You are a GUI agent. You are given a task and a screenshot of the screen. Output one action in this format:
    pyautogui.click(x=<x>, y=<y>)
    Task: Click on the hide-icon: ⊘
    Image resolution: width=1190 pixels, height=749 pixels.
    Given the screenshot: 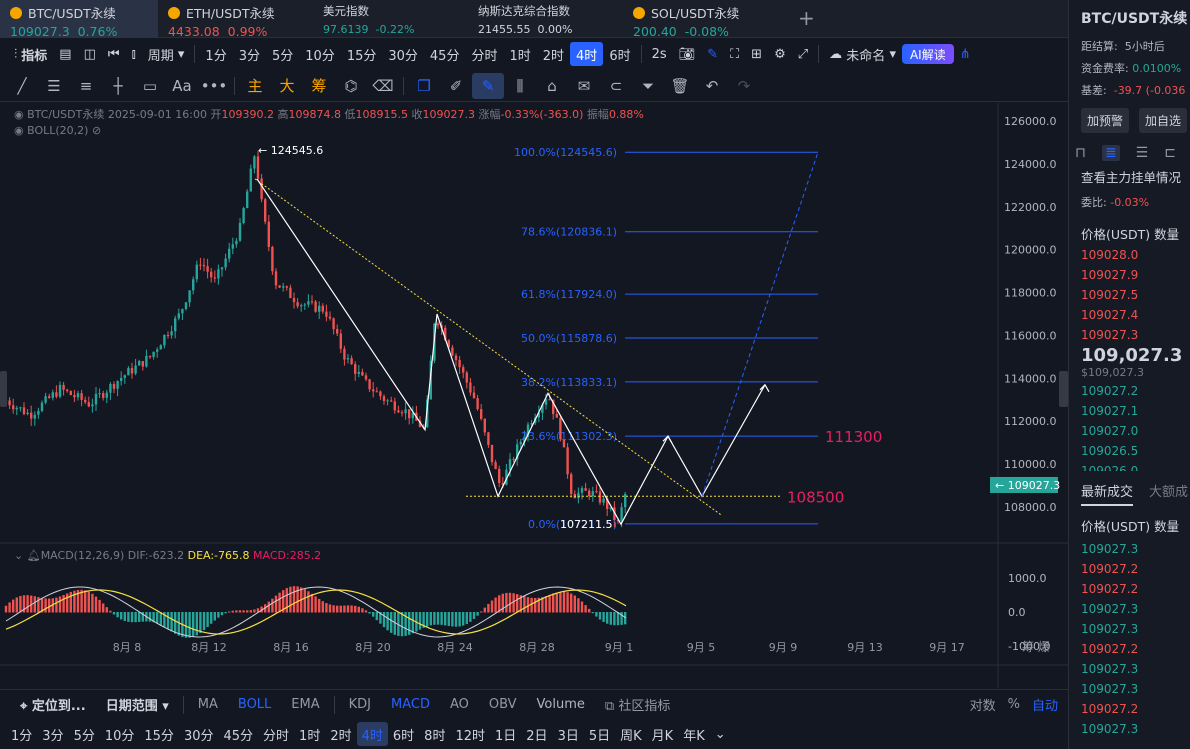 What is the action you would take?
    pyautogui.click(x=96, y=130)
    